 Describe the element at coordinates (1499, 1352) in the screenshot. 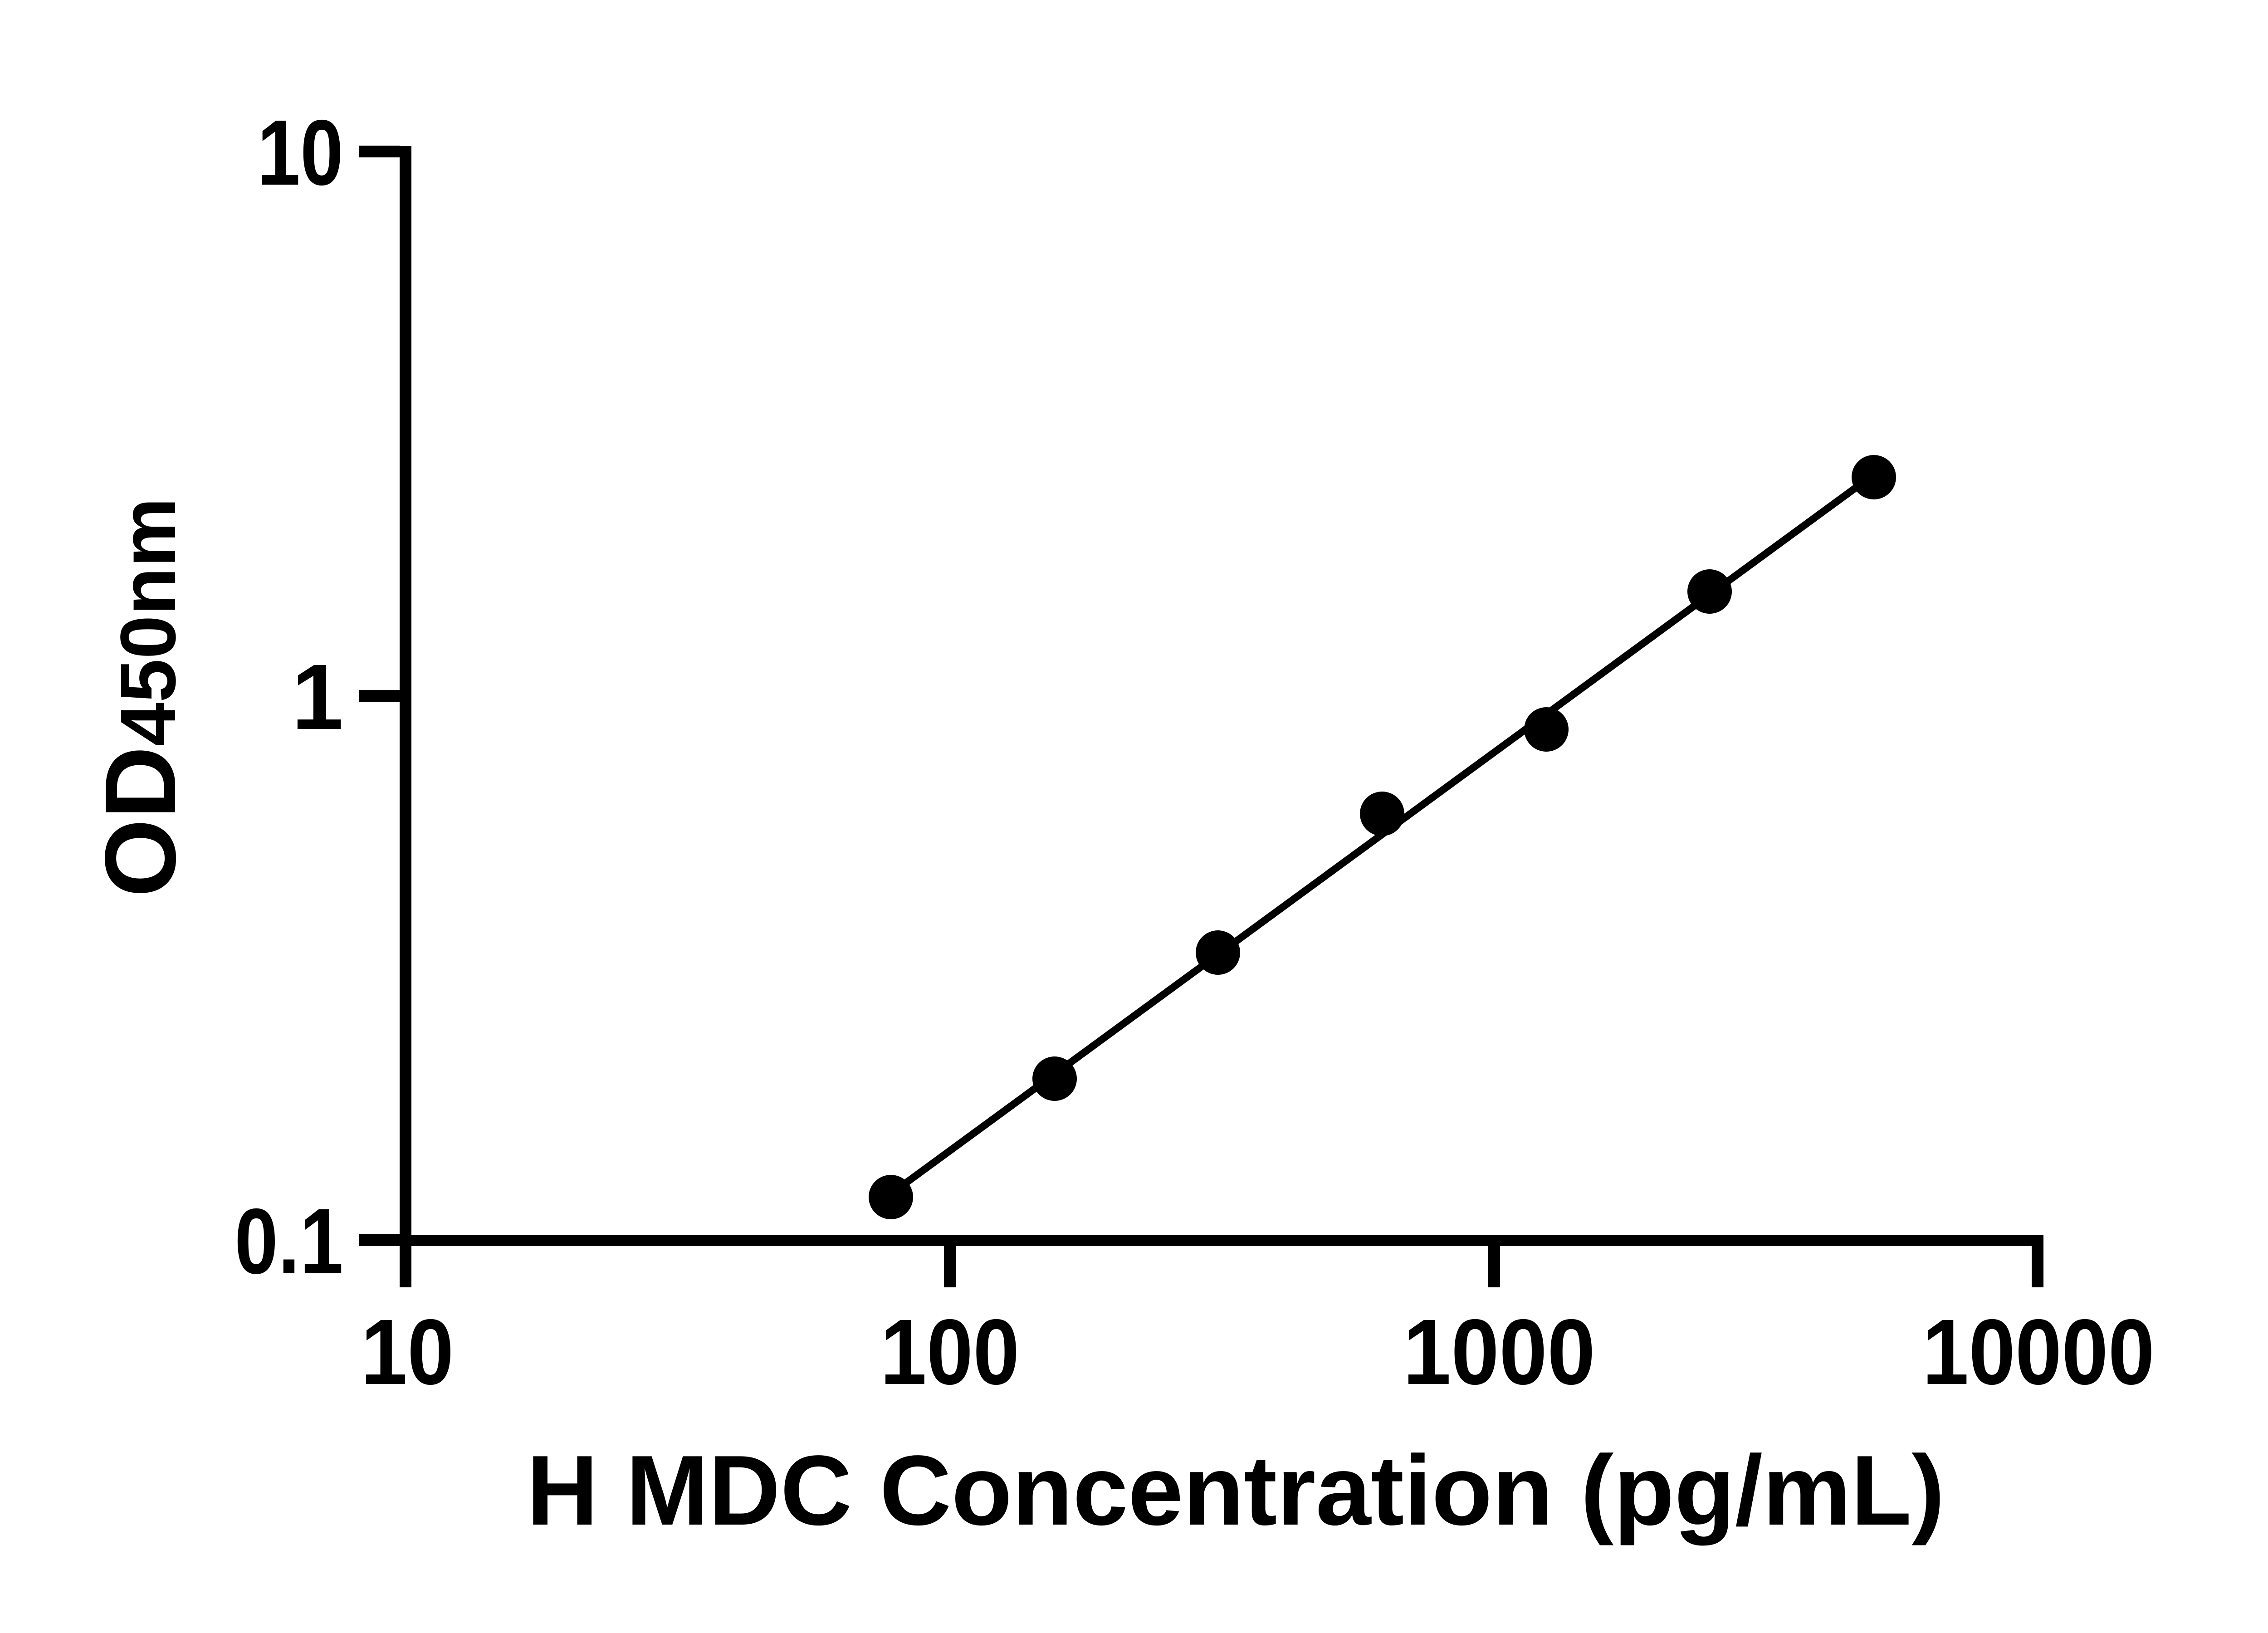

I see `svg-text: 1000` at that location.